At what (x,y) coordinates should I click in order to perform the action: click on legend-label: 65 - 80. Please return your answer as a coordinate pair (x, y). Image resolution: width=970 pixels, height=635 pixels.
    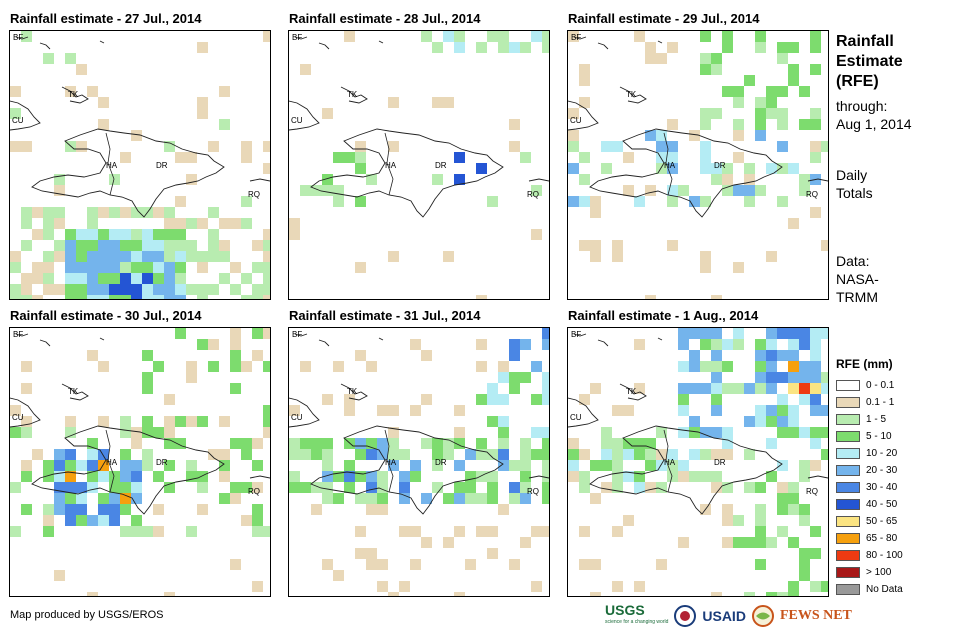
    Looking at the image, I should click on (882, 538).